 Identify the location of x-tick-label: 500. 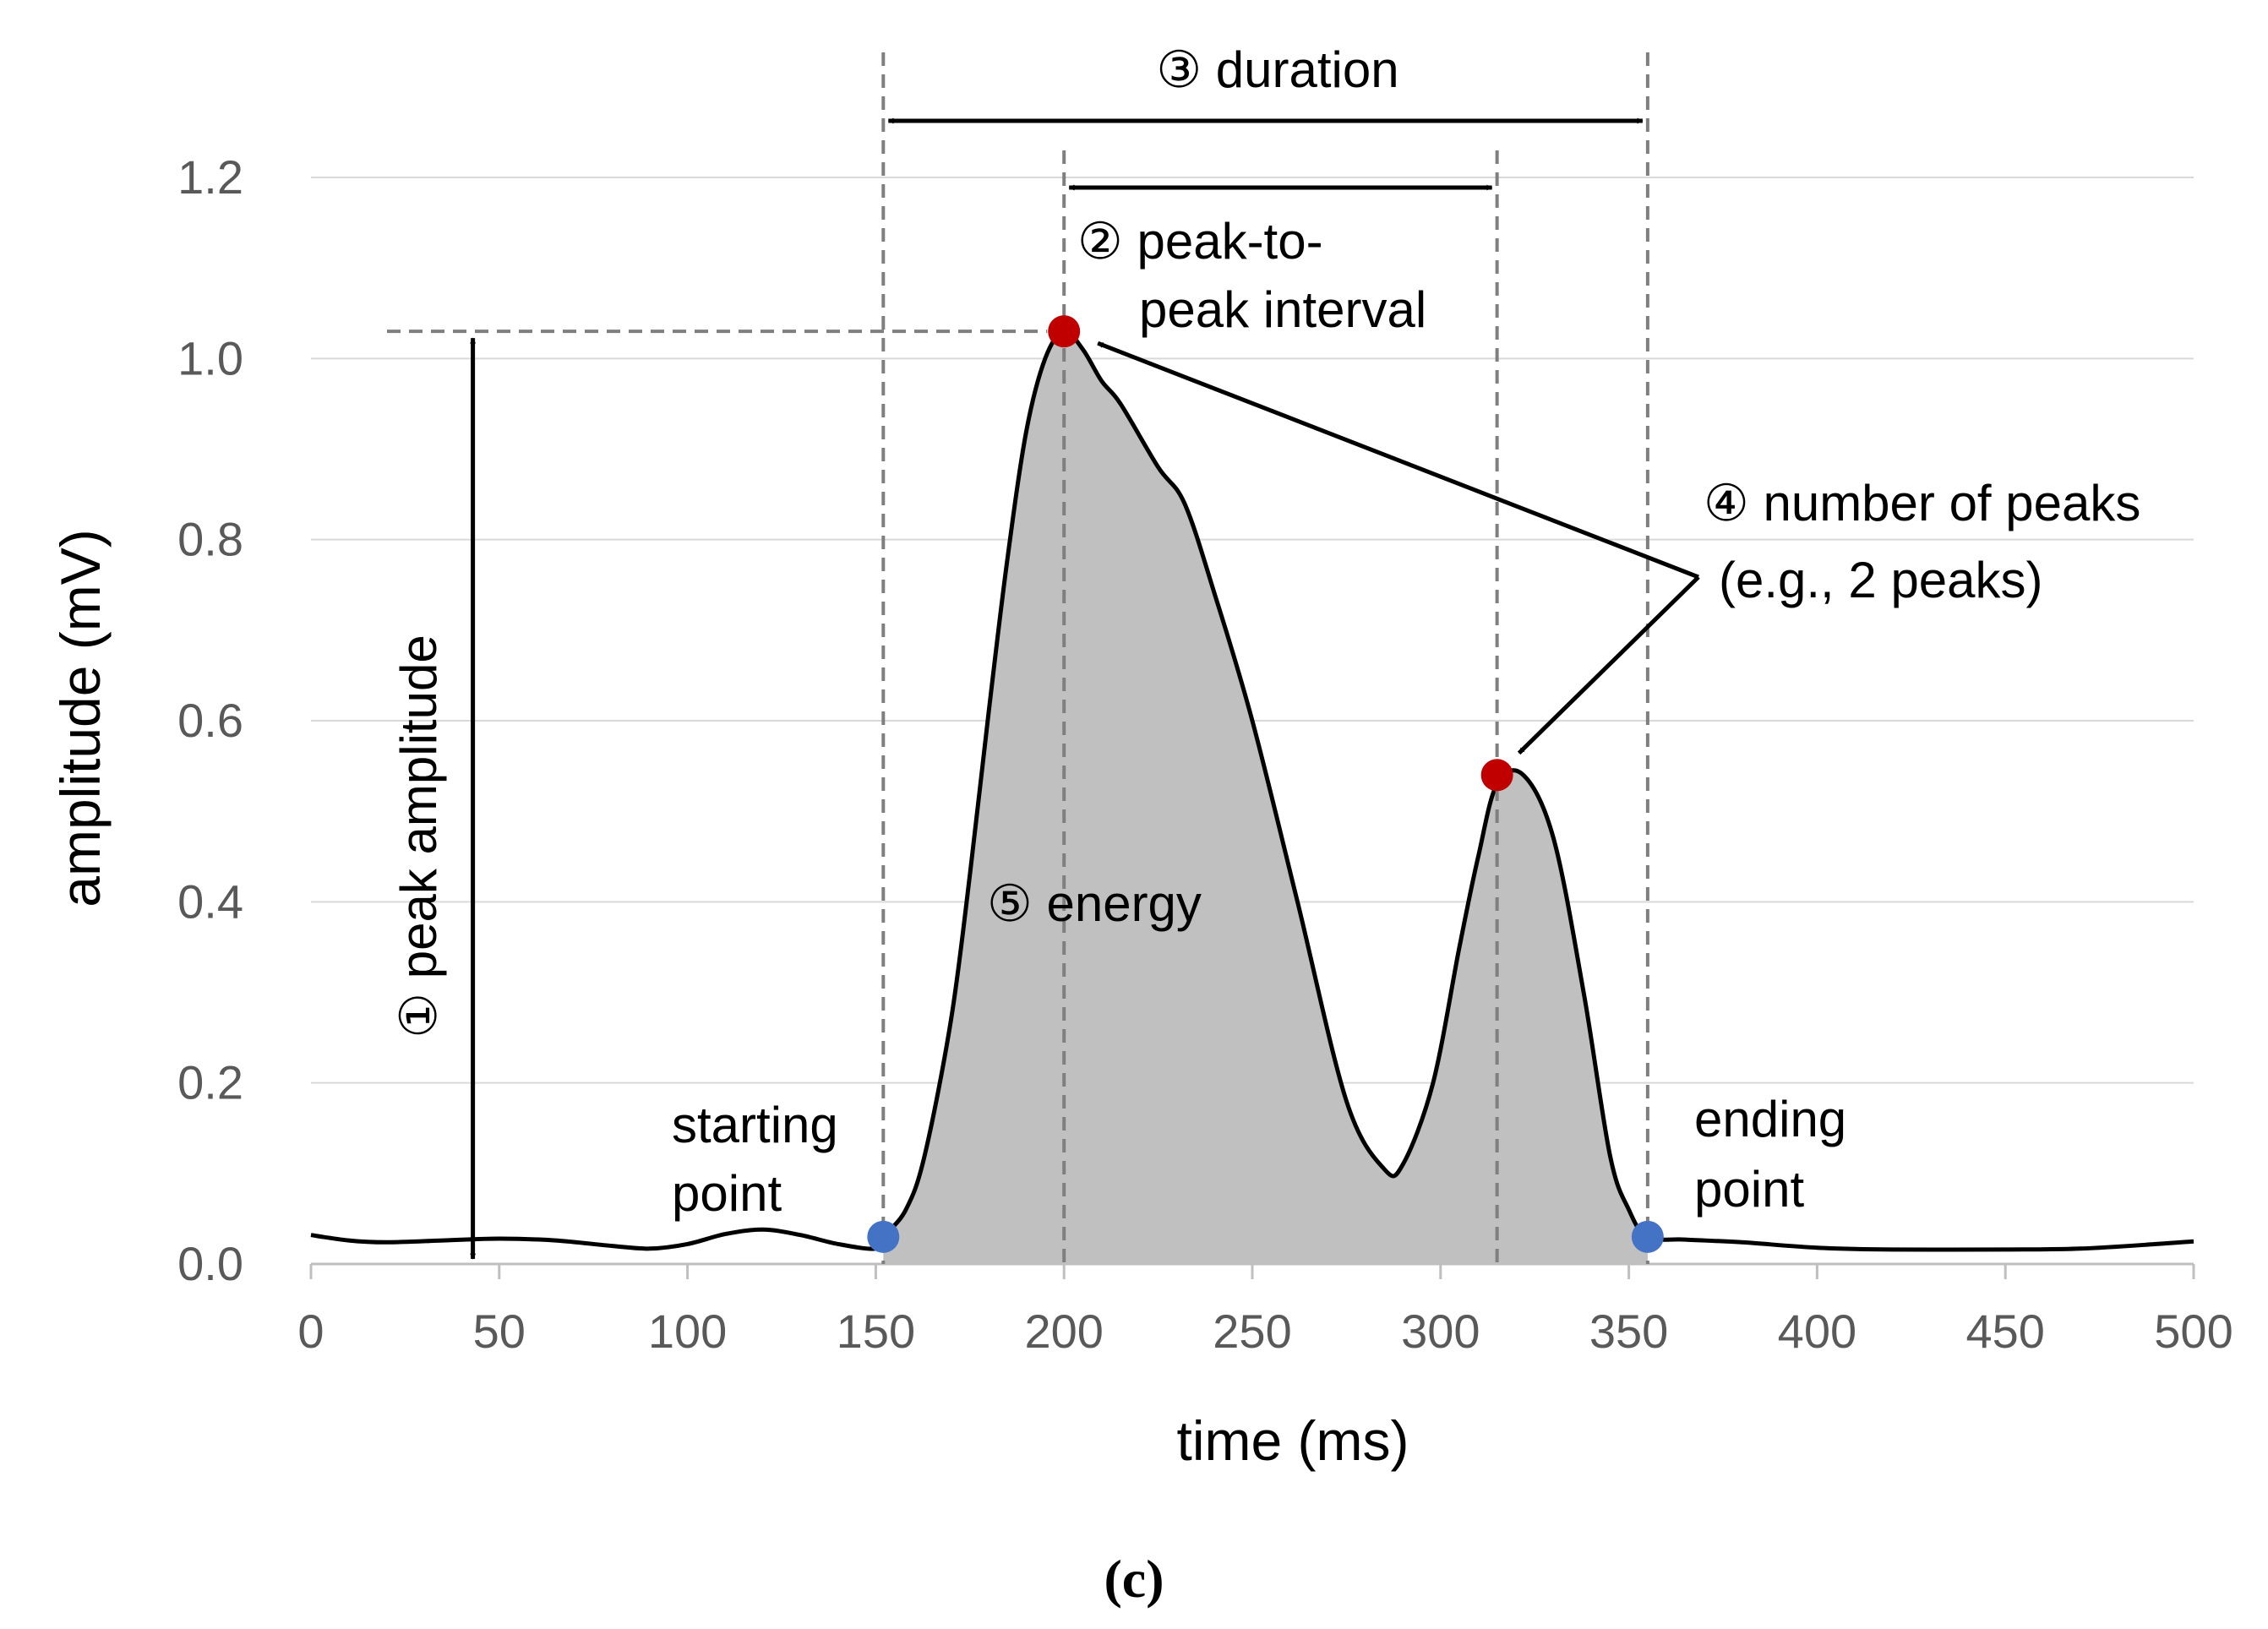
(2193, 1331).